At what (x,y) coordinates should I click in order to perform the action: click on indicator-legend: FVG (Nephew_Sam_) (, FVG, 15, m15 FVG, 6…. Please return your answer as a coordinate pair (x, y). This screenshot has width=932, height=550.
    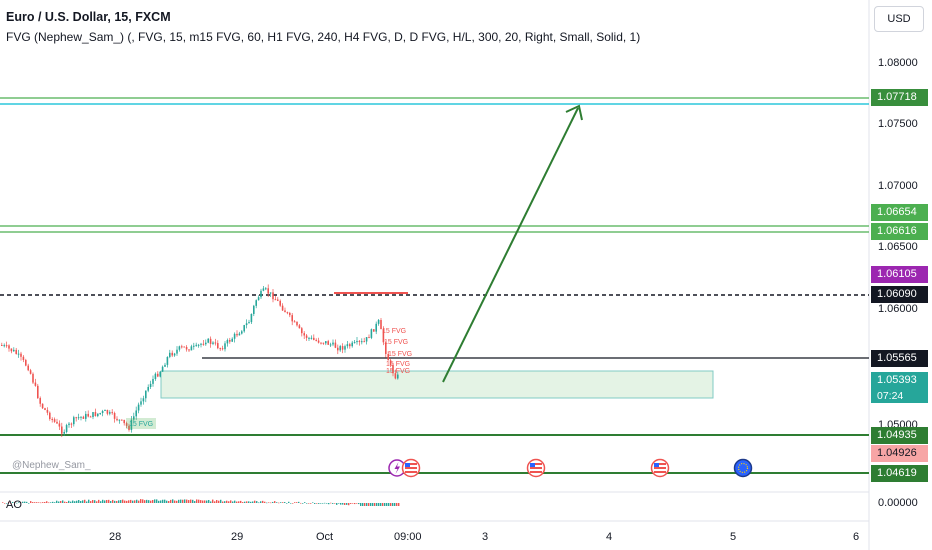
    Looking at the image, I should click on (323, 37).